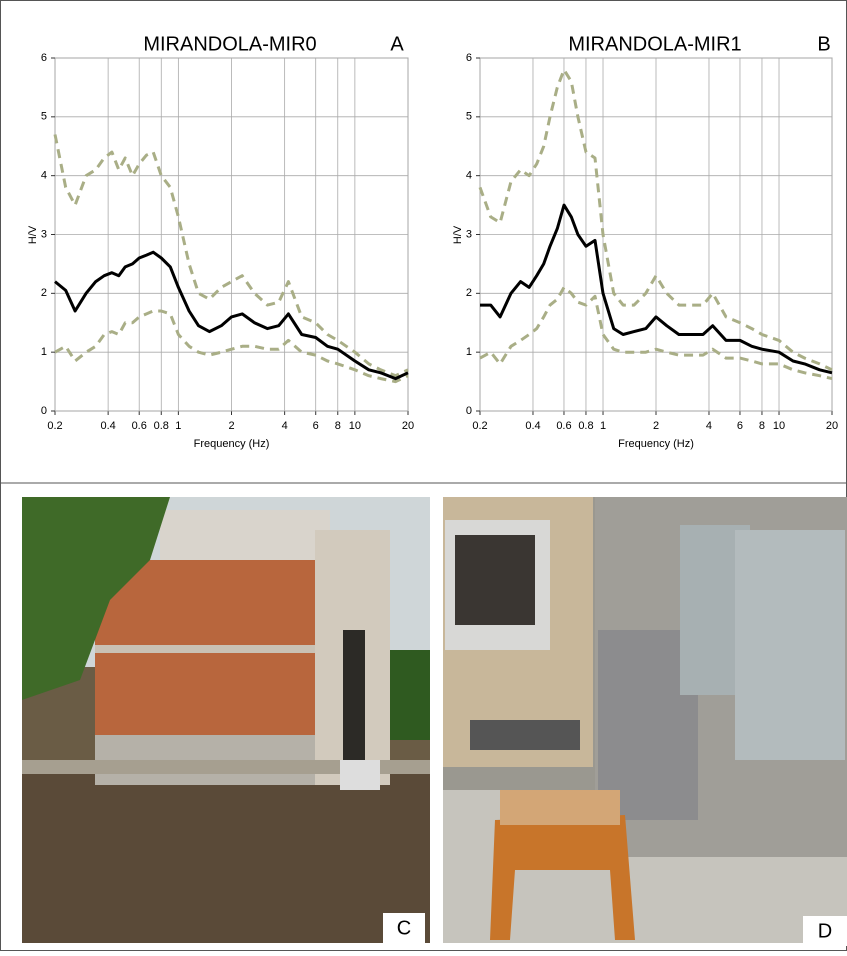  I want to click on panel-label: C, so click(404, 928).